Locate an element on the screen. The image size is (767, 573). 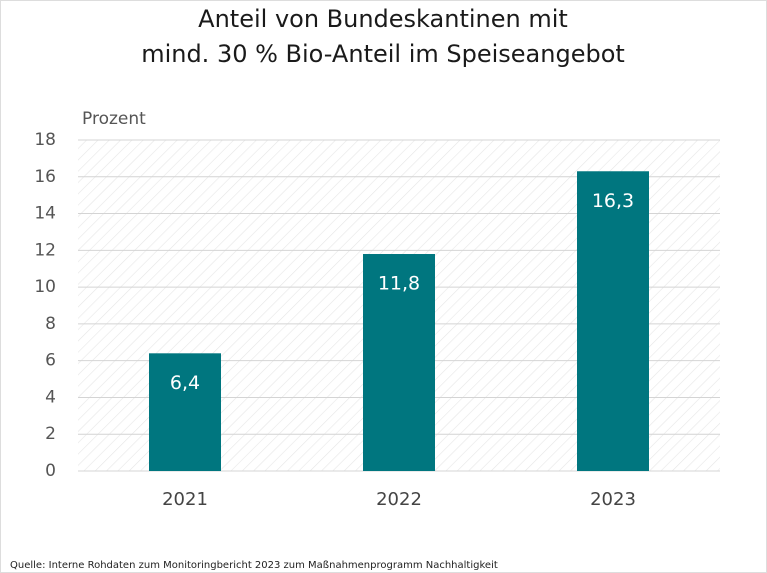
x-tick-label: 2021 is located at coordinates (185, 499).